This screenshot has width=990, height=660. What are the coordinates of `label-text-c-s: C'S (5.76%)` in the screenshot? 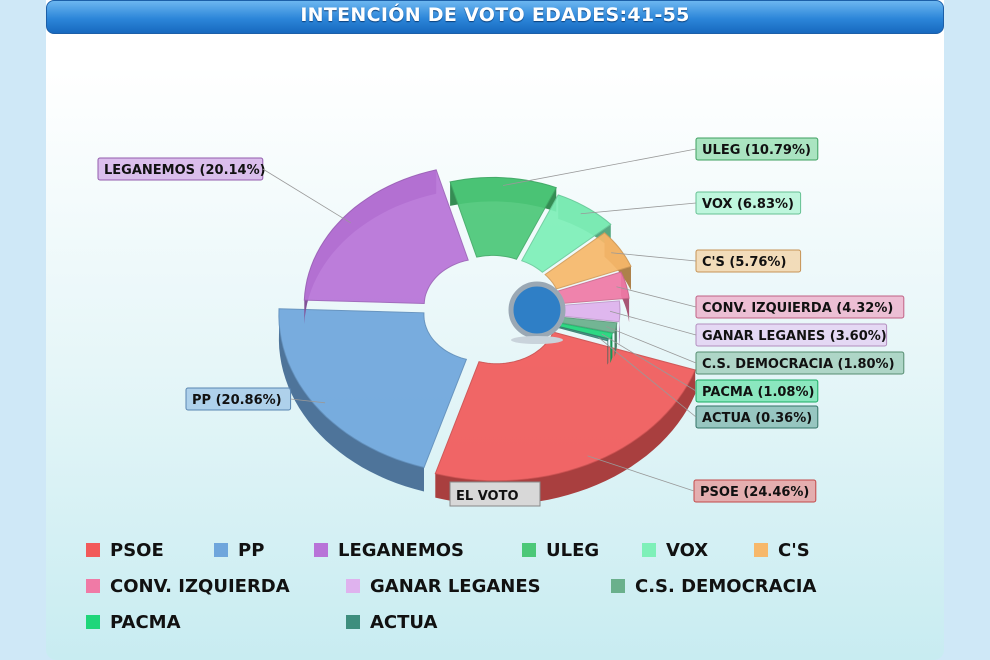 It's located at (744, 262).